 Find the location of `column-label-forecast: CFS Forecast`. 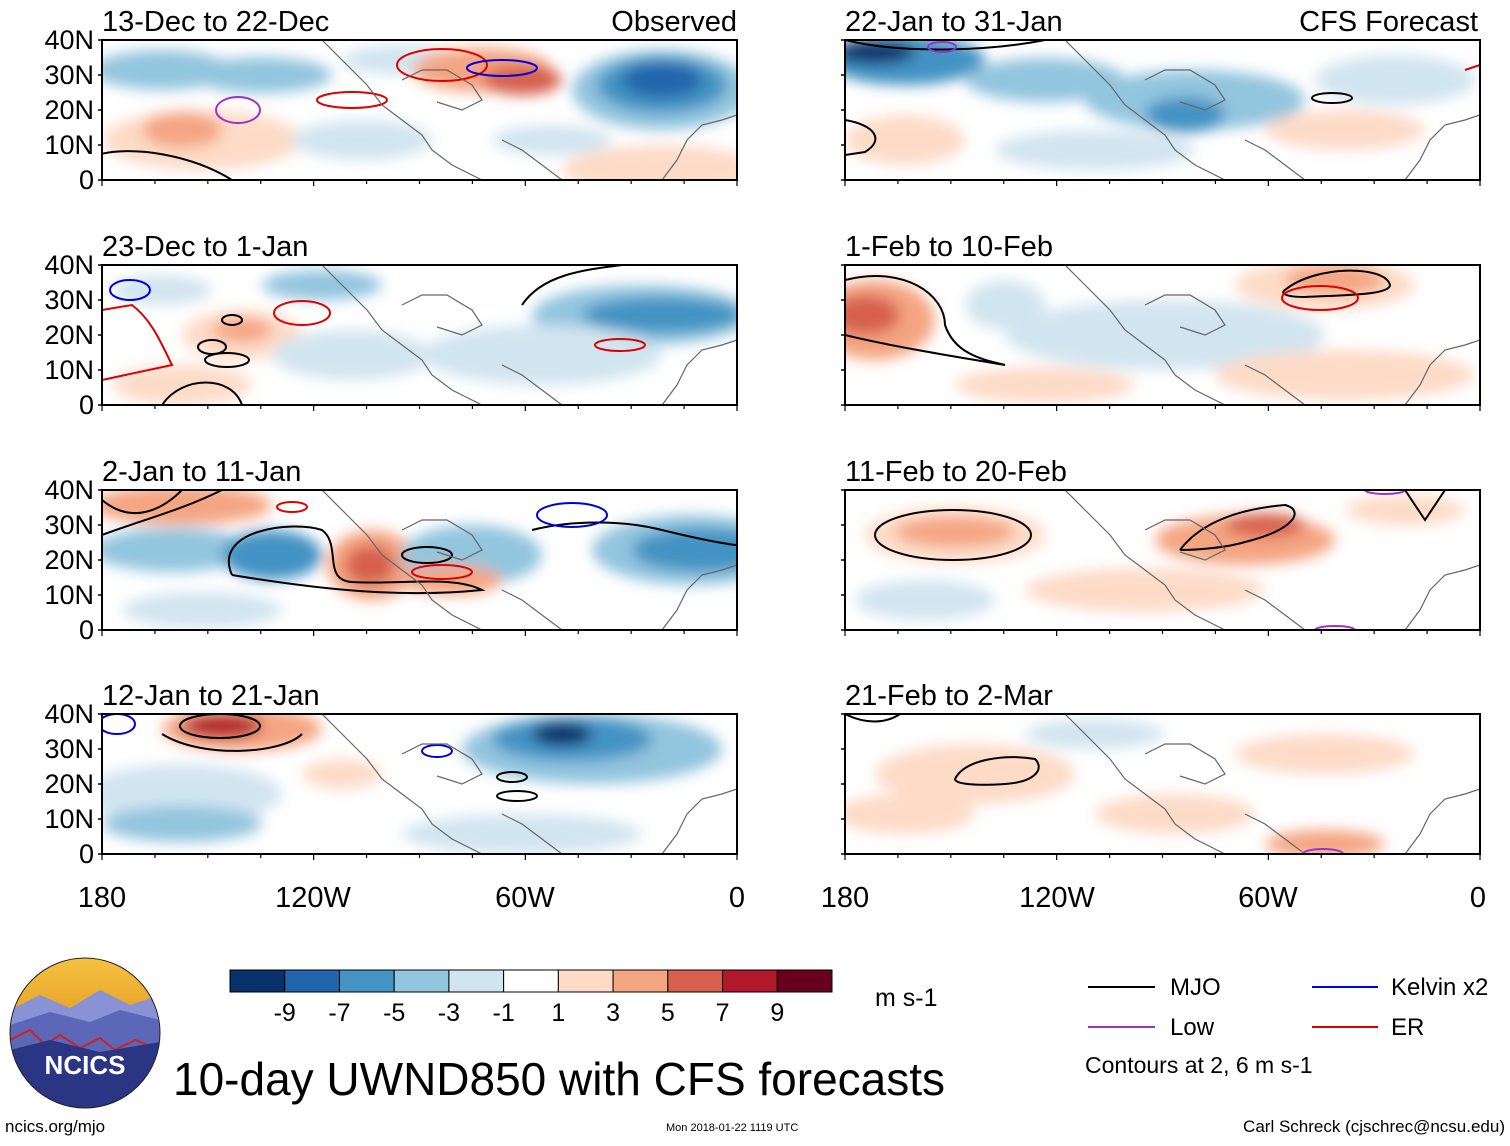

column-label-forecast: CFS Forecast is located at coordinates (1388, 22).